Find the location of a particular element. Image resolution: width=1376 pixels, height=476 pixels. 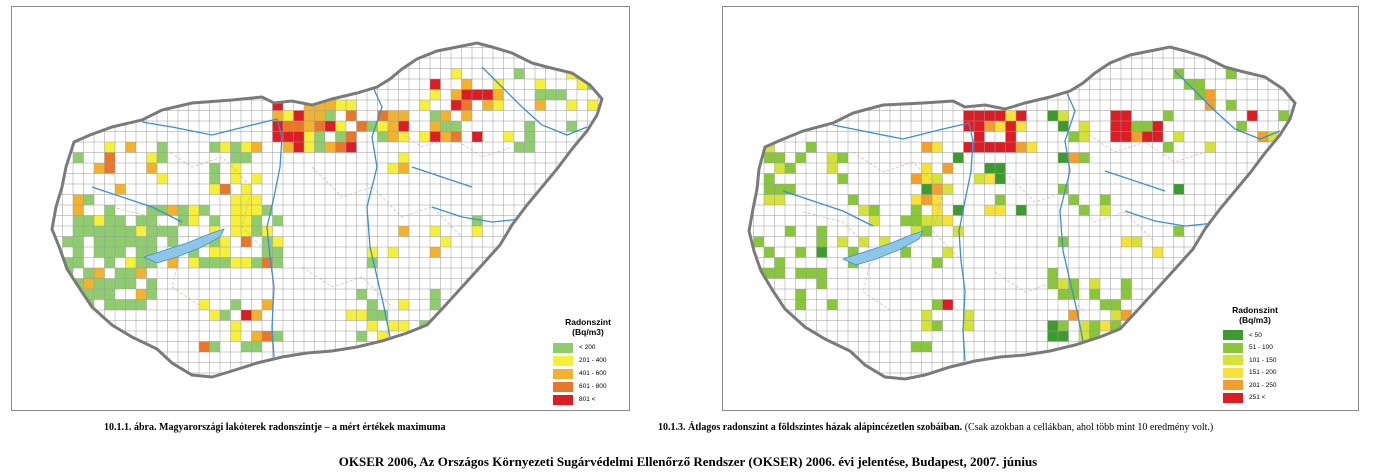

legend-item: 401 - 600 is located at coordinates (588, 373).